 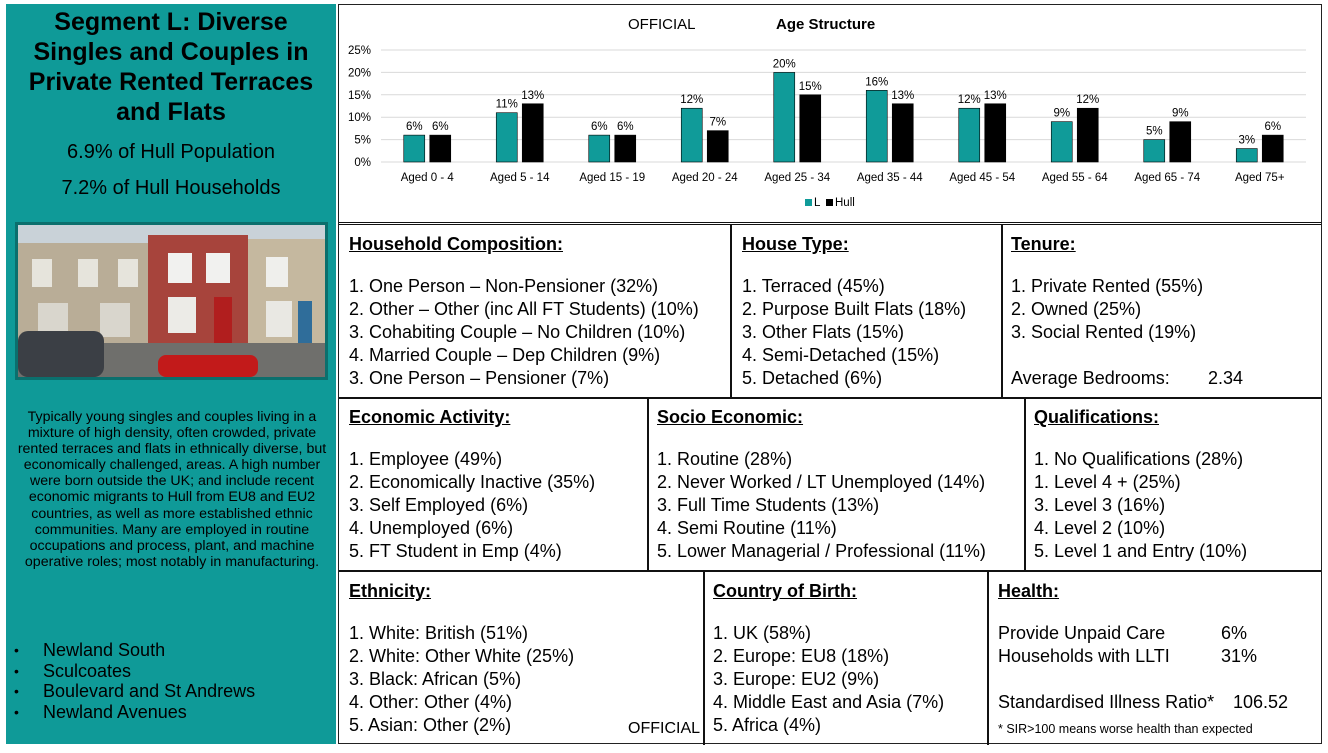 What do you see at coordinates (664, 728) in the screenshot?
I see `official-marking: OFFICIAL` at bounding box center [664, 728].